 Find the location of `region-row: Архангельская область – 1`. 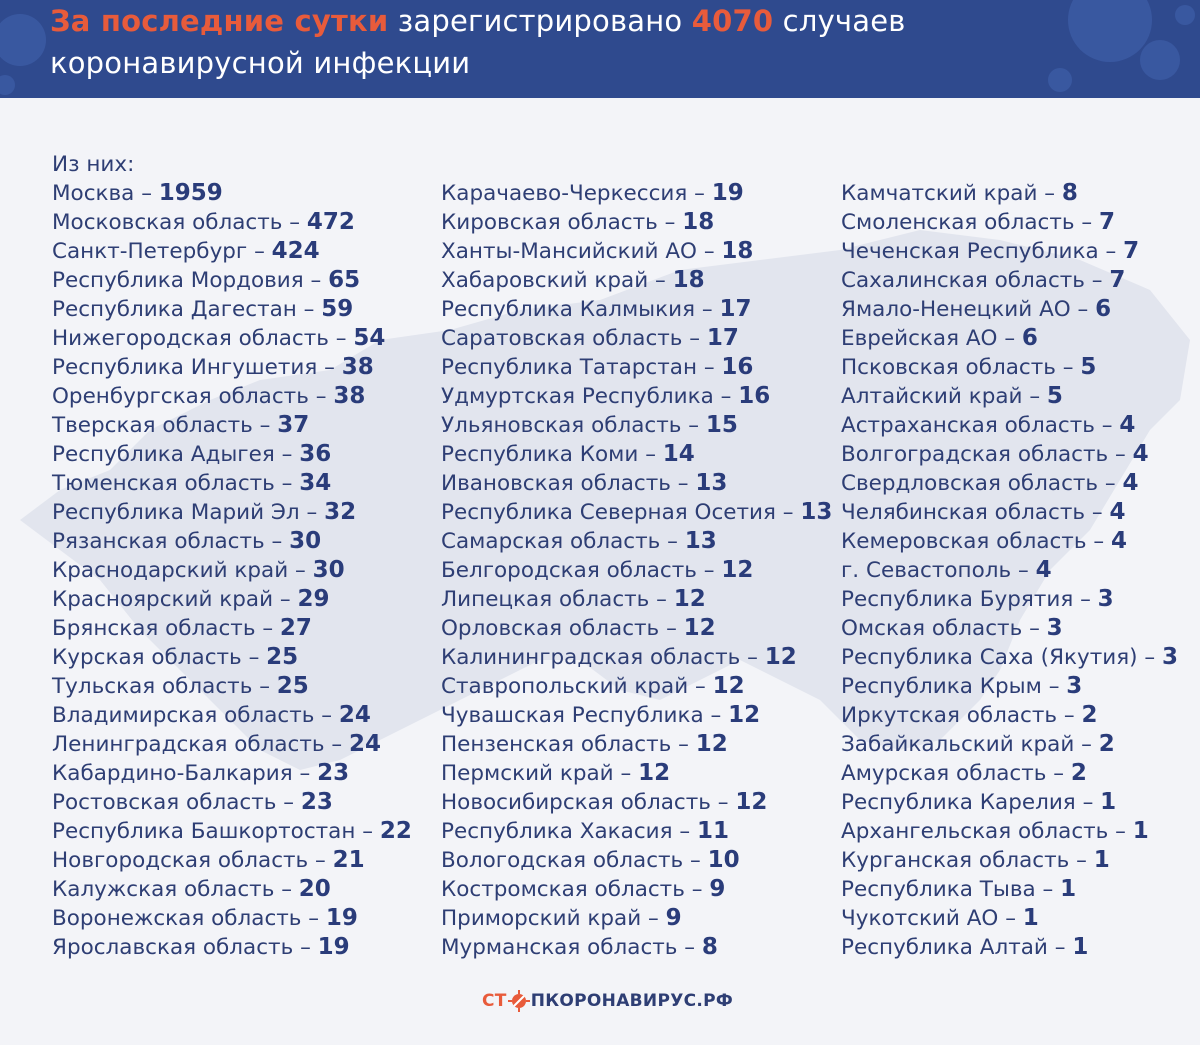

region-row: Архангельская область – 1 is located at coordinates (1009, 831).